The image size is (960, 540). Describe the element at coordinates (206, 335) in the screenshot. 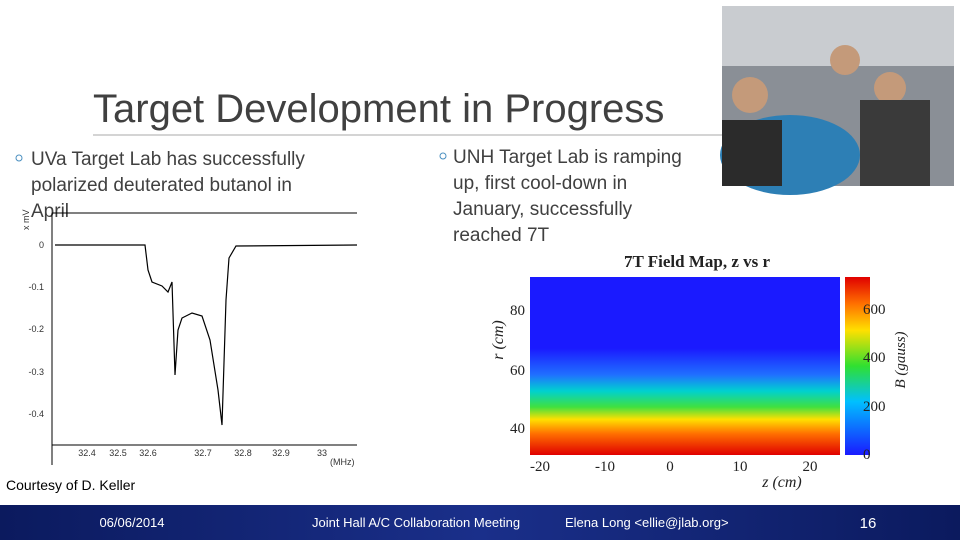

I see `signal-curve` at that location.